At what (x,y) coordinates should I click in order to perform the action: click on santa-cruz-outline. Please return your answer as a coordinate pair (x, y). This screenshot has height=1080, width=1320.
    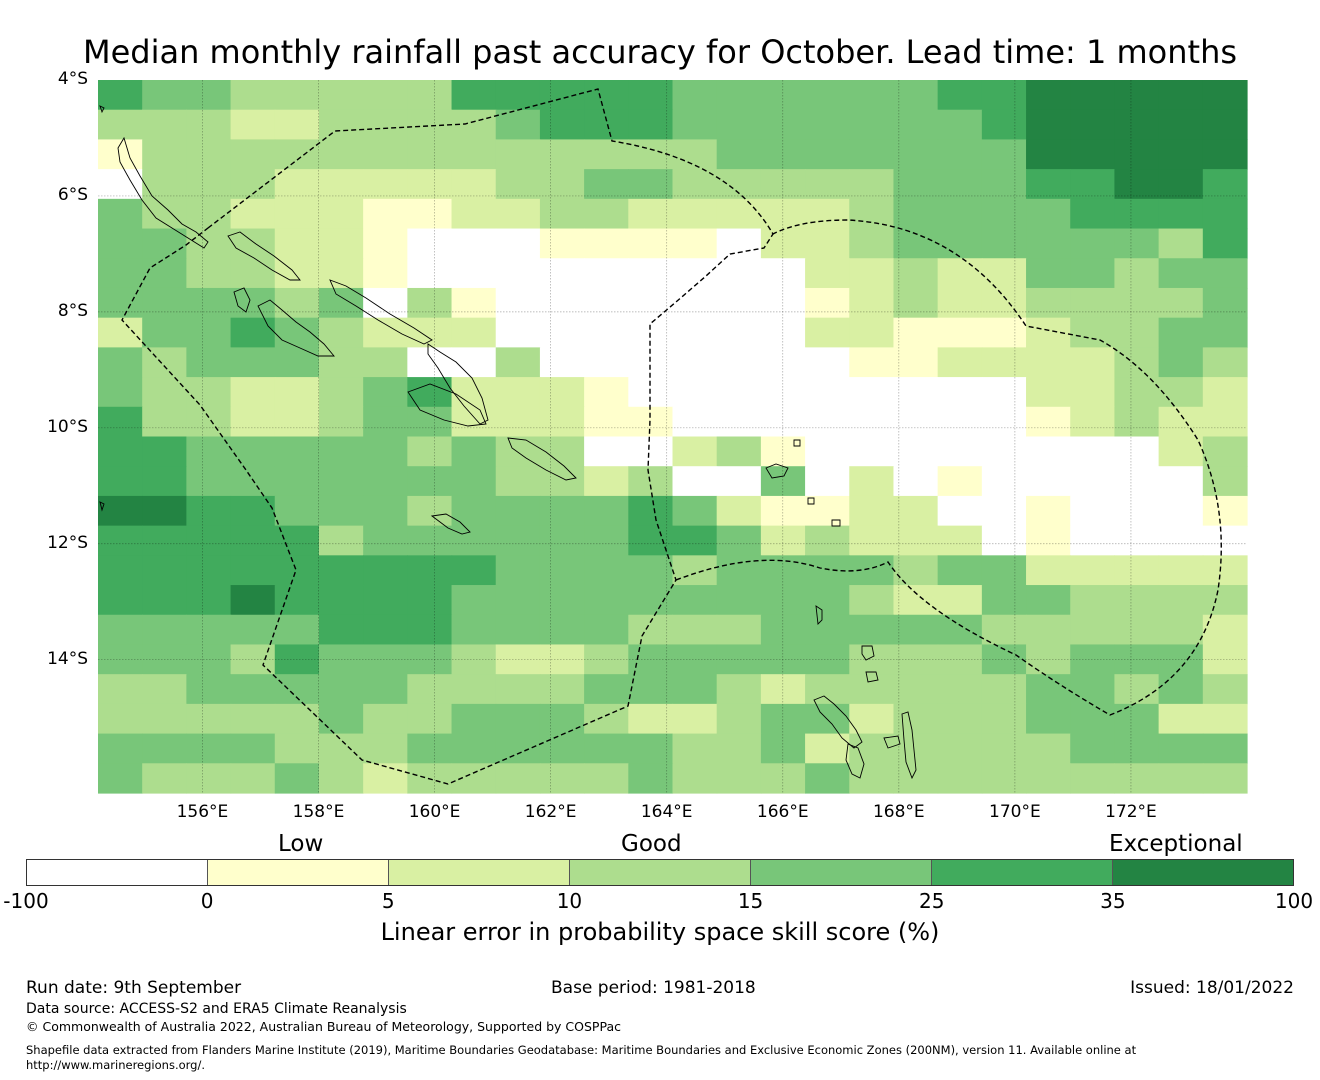
    Looking at the image, I should click on (777, 471).